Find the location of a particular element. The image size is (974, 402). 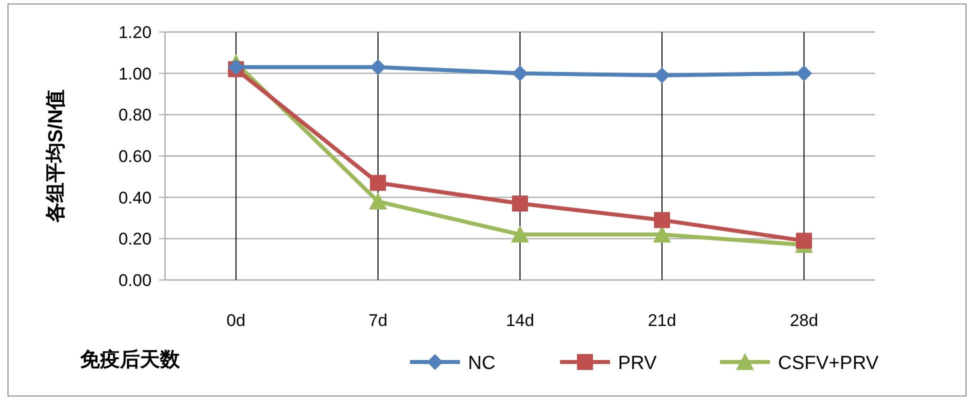

x-tick-label: 7d is located at coordinates (378, 320).